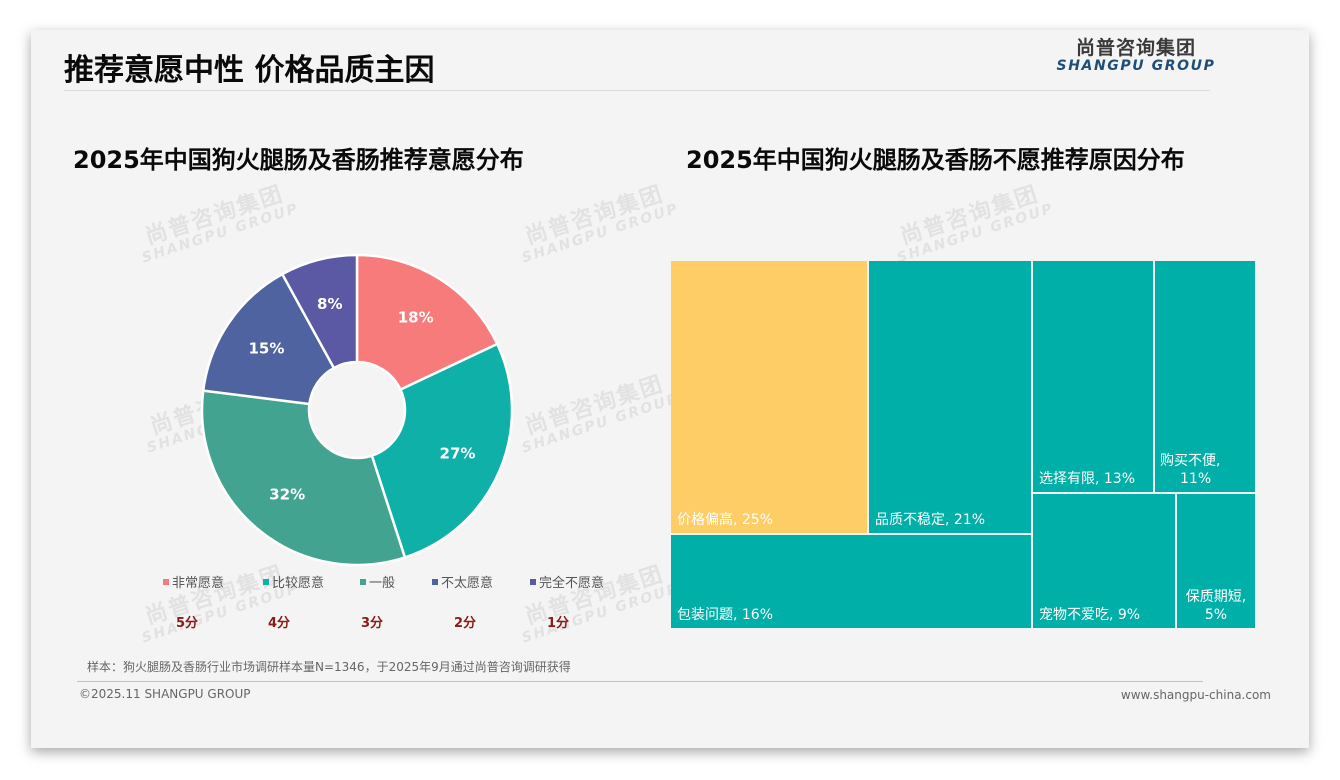 This screenshot has width=1340, height=780. Describe the element at coordinates (1216, 561) in the screenshot. I see `treemap-tile-short-shelf-life: 保质期短, 5%` at that location.